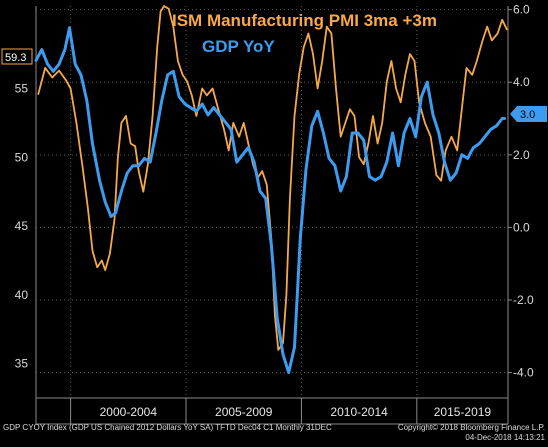 The width and height of the screenshot is (548, 447). I want to click on x-period-label: 2005-2009, so click(244, 412).